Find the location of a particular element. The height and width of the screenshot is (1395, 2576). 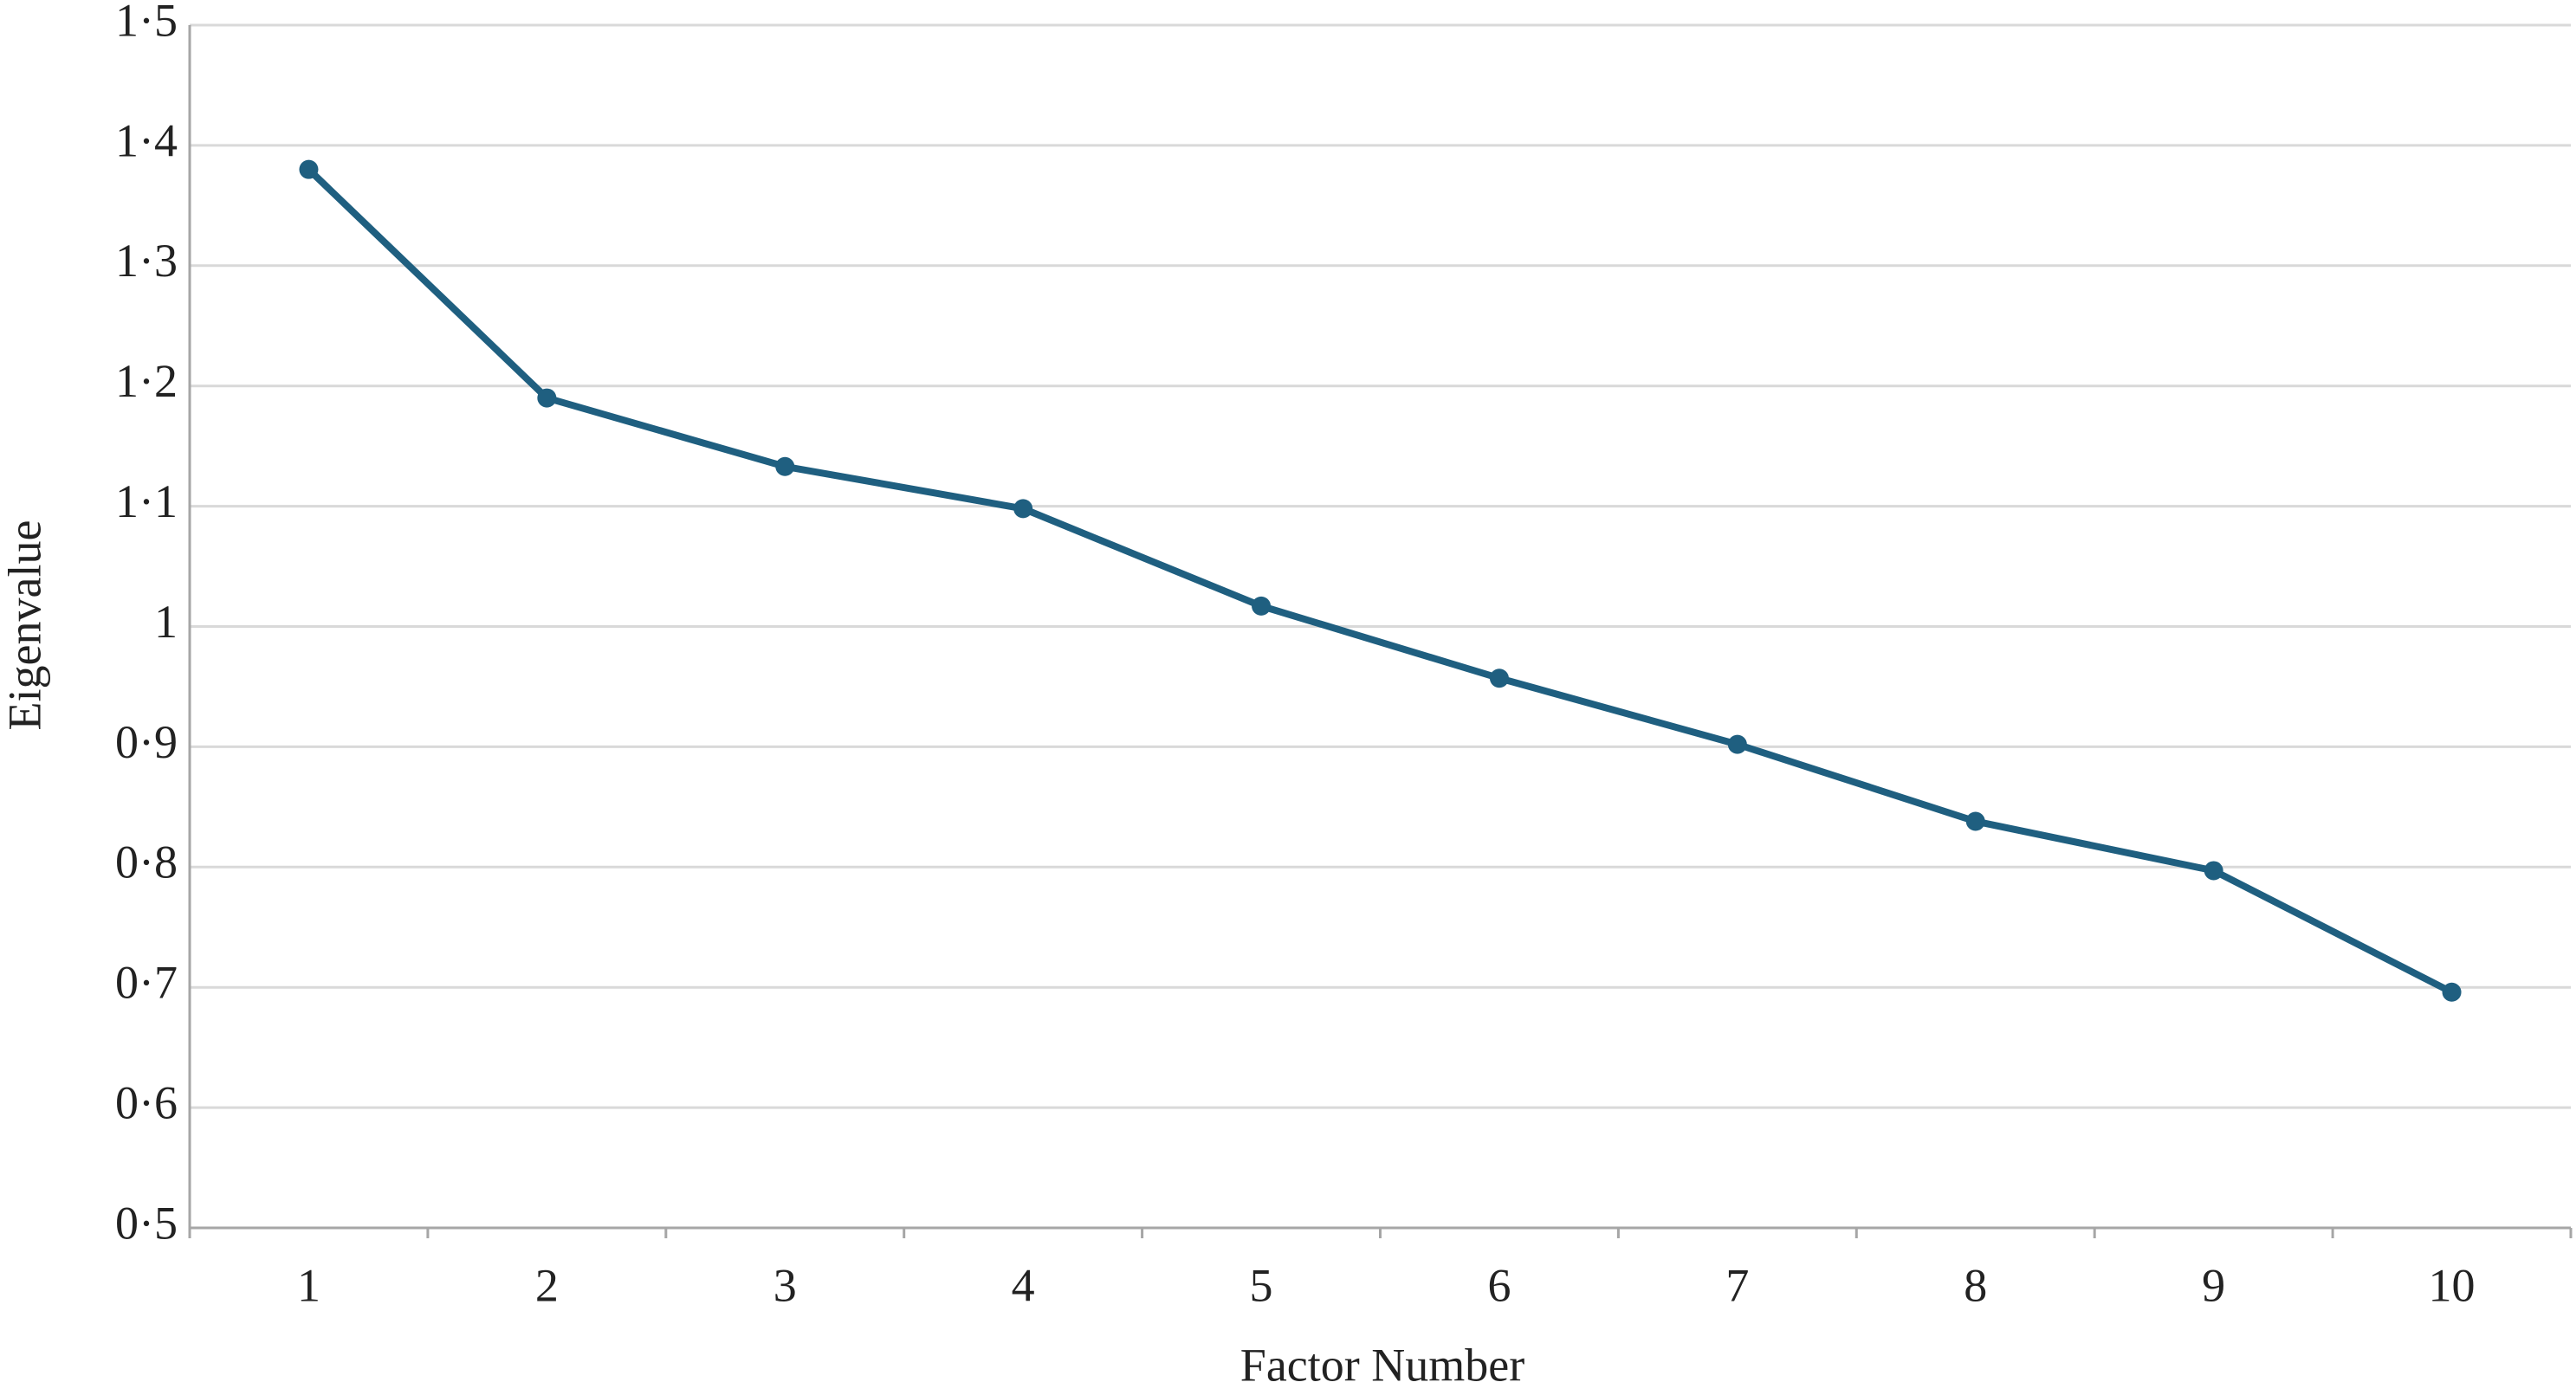

y-tick-label: 1·1 is located at coordinates (146, 501).